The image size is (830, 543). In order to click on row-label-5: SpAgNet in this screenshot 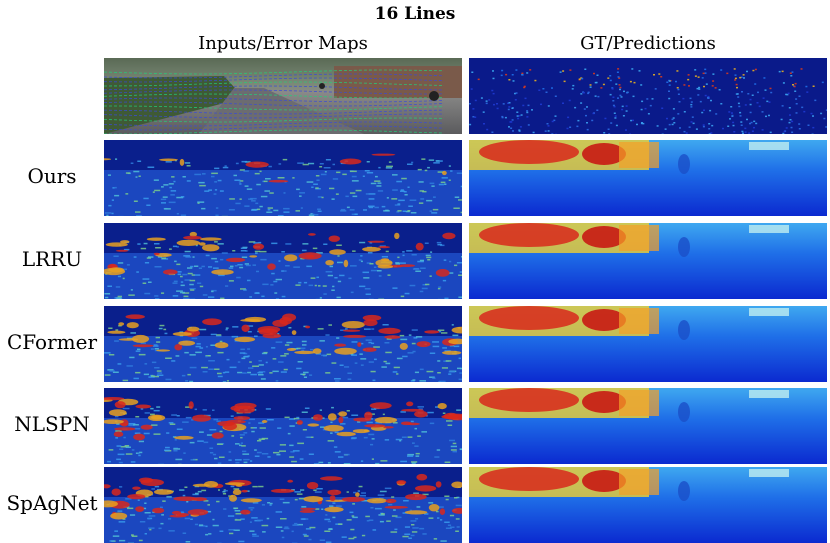, I will do `click(52, 503)`.